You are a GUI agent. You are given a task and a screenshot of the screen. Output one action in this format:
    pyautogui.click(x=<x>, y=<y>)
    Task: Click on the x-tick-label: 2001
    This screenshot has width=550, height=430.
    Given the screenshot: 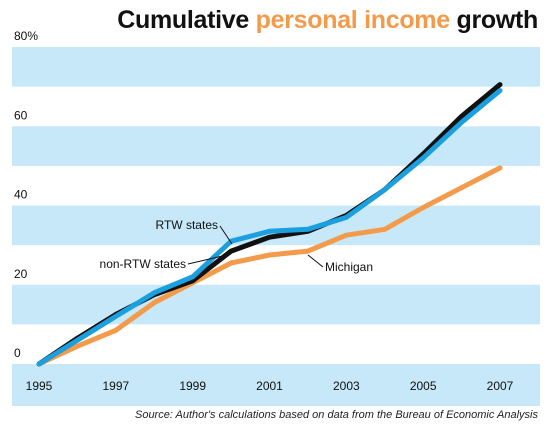 What is the action you would take?
    pyautogui.click(x=269, y=386)
    